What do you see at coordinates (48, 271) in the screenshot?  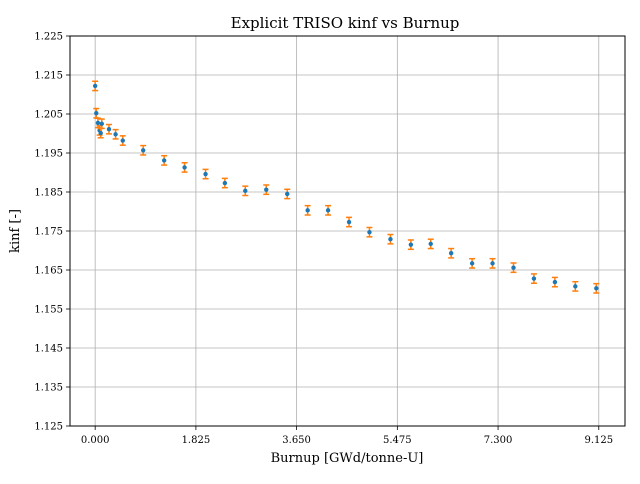 I see `y-tick-label: 1.165` at bounding box center [48, 271].